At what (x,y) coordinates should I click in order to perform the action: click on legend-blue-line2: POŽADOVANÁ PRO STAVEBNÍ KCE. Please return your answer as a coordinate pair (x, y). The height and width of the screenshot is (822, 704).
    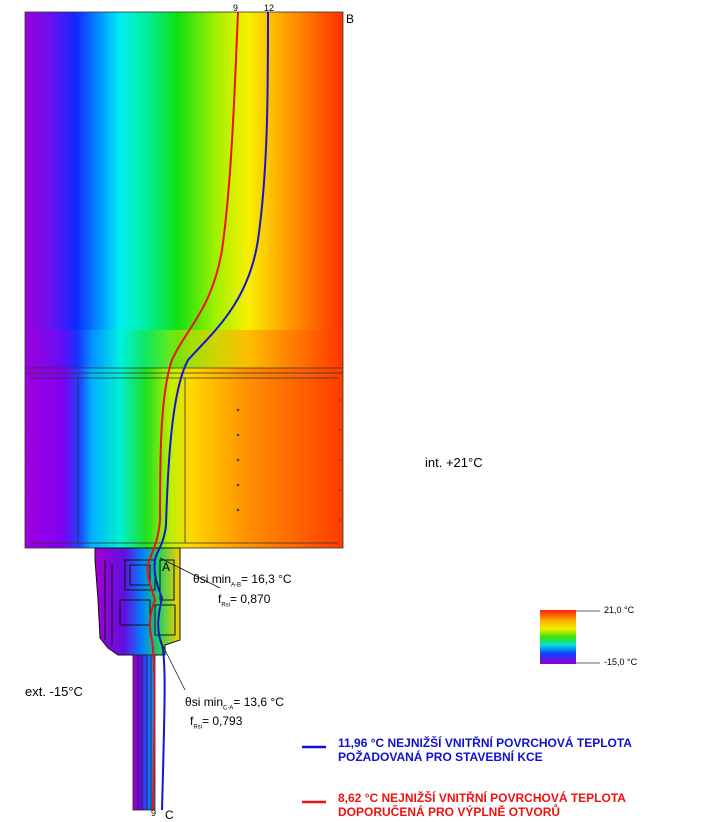
    Looking at the image, I should click on (440, 757).